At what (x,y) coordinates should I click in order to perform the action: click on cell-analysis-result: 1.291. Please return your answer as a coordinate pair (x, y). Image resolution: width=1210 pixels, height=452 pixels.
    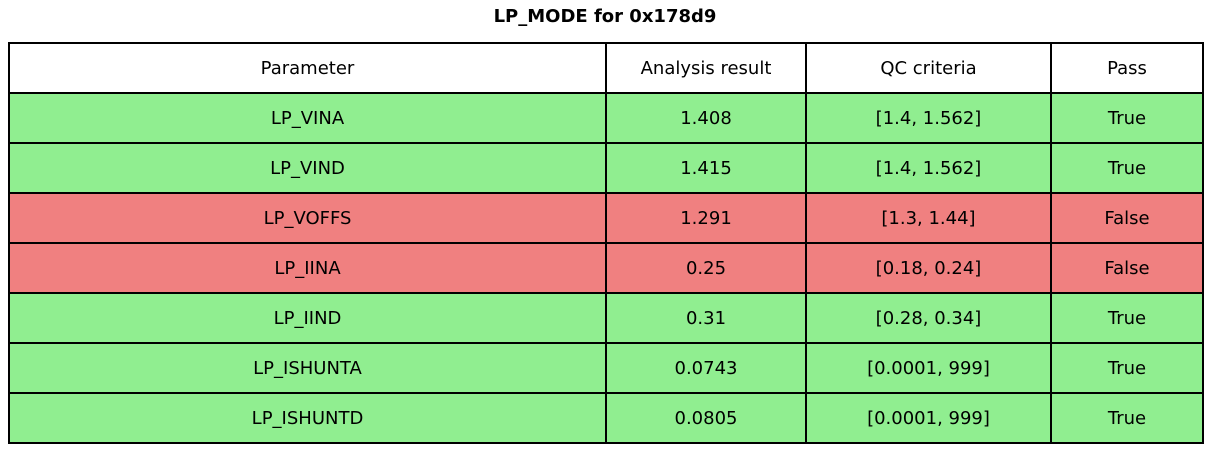
    Looking at the image, I should click on (706, 218).